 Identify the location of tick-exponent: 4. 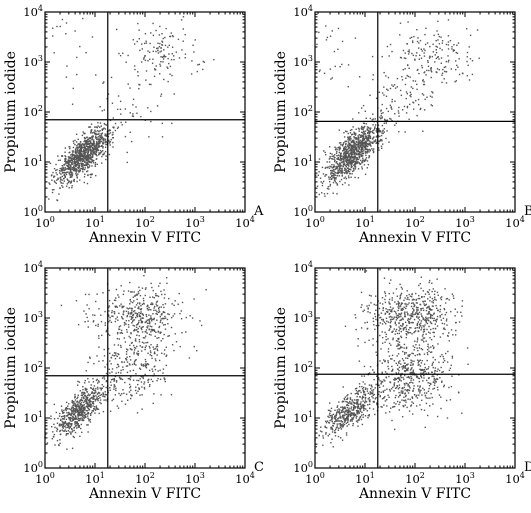
(522, 219).